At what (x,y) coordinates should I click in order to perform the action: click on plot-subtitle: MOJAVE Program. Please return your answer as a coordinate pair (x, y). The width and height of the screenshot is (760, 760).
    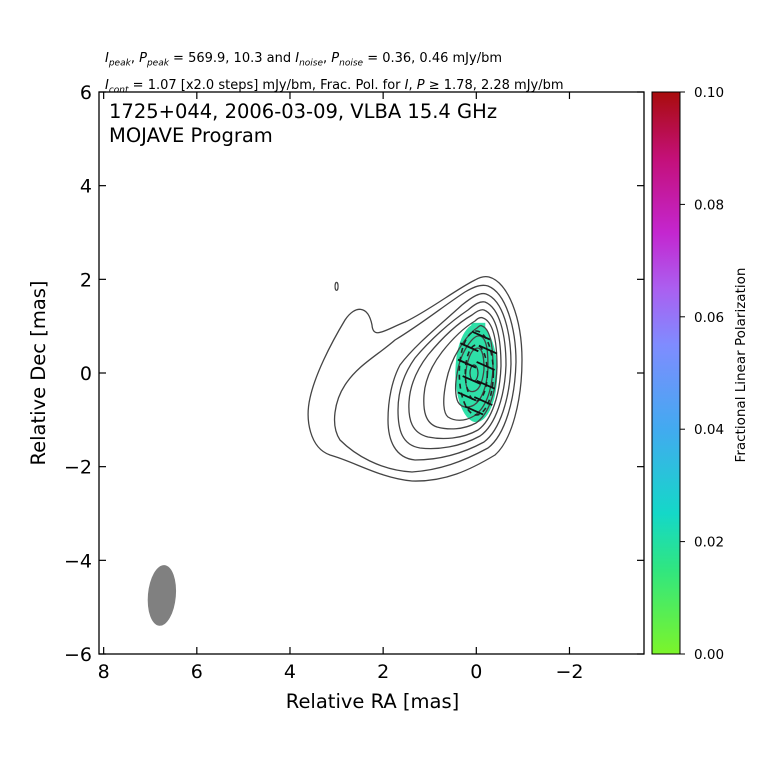
    Looking at the image, I should click on (191, 135).